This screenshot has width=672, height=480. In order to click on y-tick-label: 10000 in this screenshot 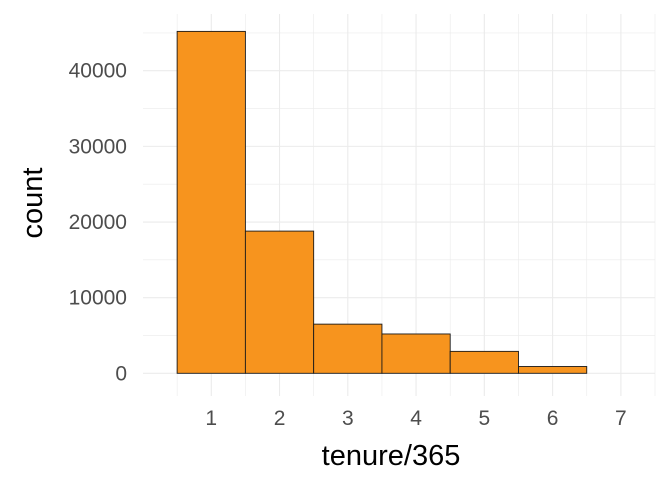, I will do `click(98, 298)`.